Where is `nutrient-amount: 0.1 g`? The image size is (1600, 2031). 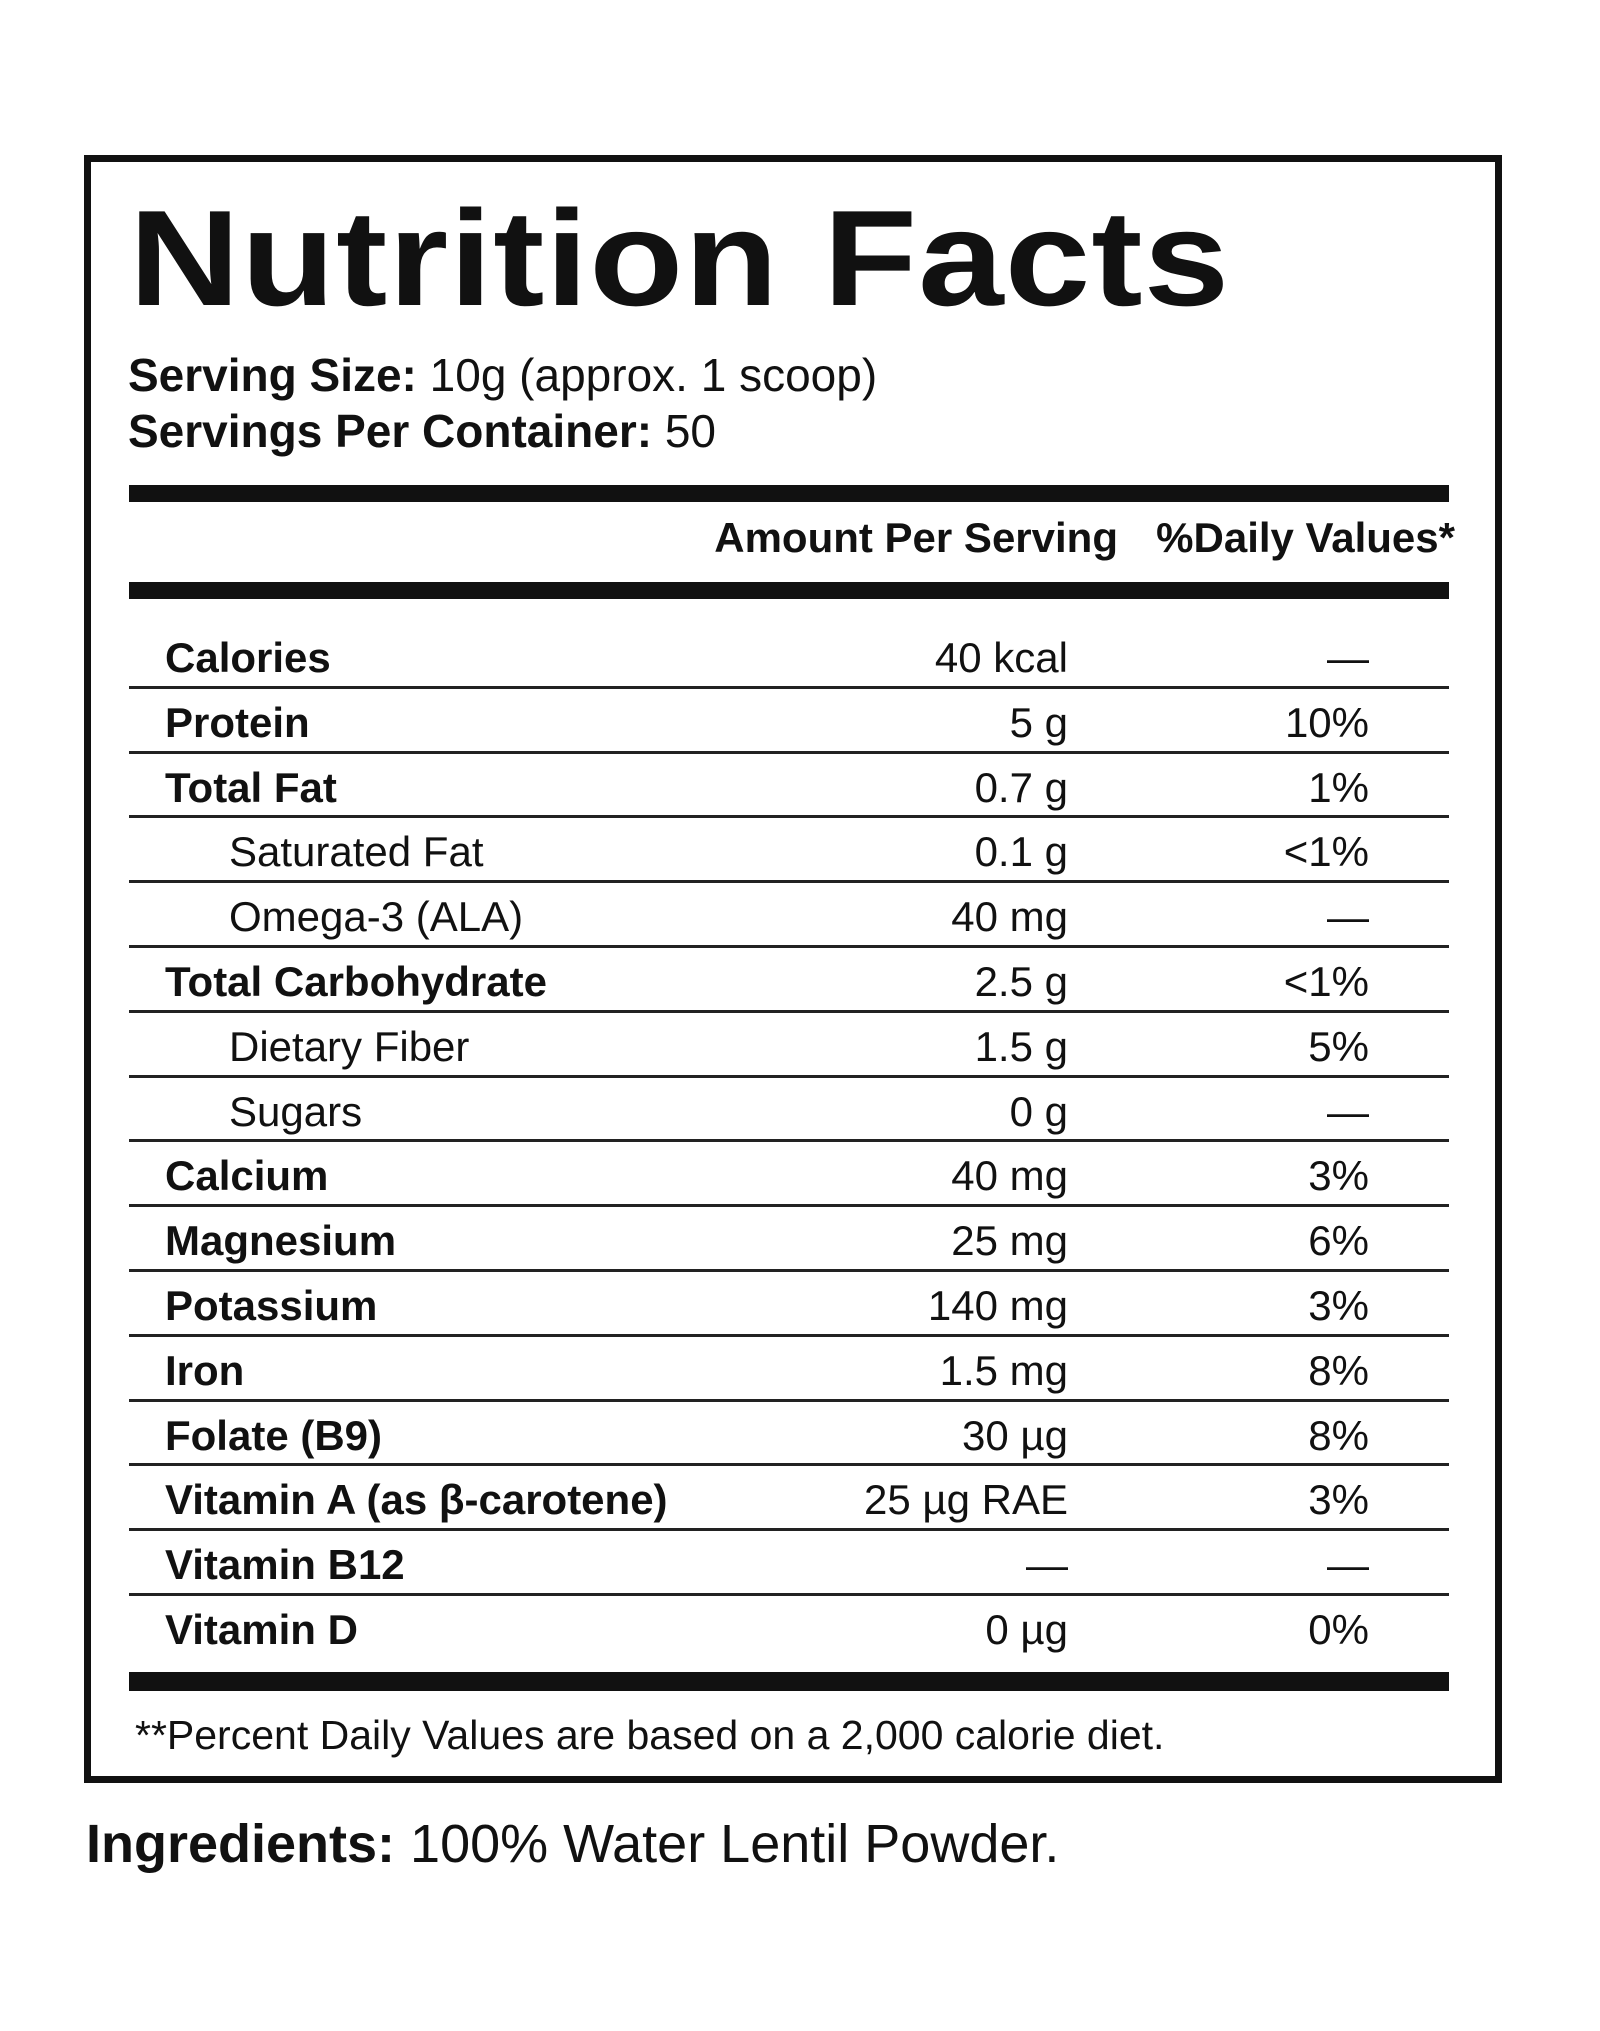 nutrient-amount: 0.1 g is located at coordinates (1021, 852).